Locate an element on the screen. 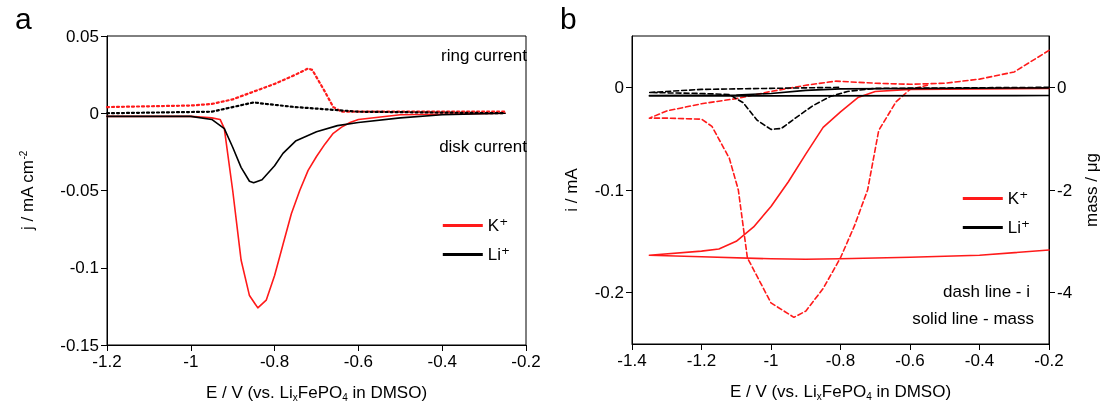 This screenshot has height=414, width=1110. y-axis-title: i / mA is located at coordinates (571, 189).